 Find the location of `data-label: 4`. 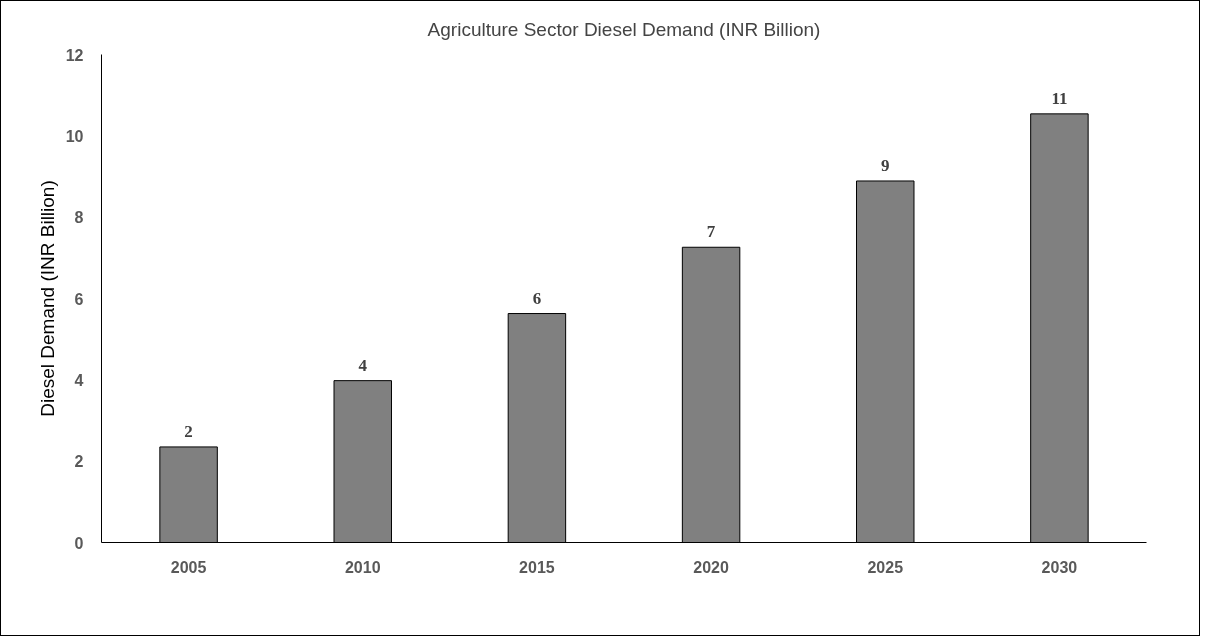

data-label: 4 is located at coordinates (363, 365).